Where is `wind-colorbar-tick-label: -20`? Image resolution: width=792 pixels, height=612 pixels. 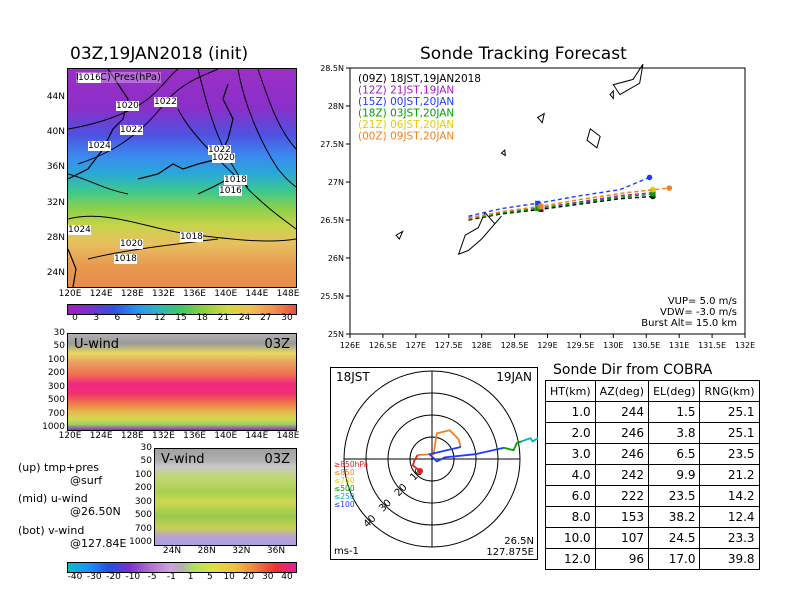 wind-colorbar-tick-label: -20 is located at coordinates (113, 577).